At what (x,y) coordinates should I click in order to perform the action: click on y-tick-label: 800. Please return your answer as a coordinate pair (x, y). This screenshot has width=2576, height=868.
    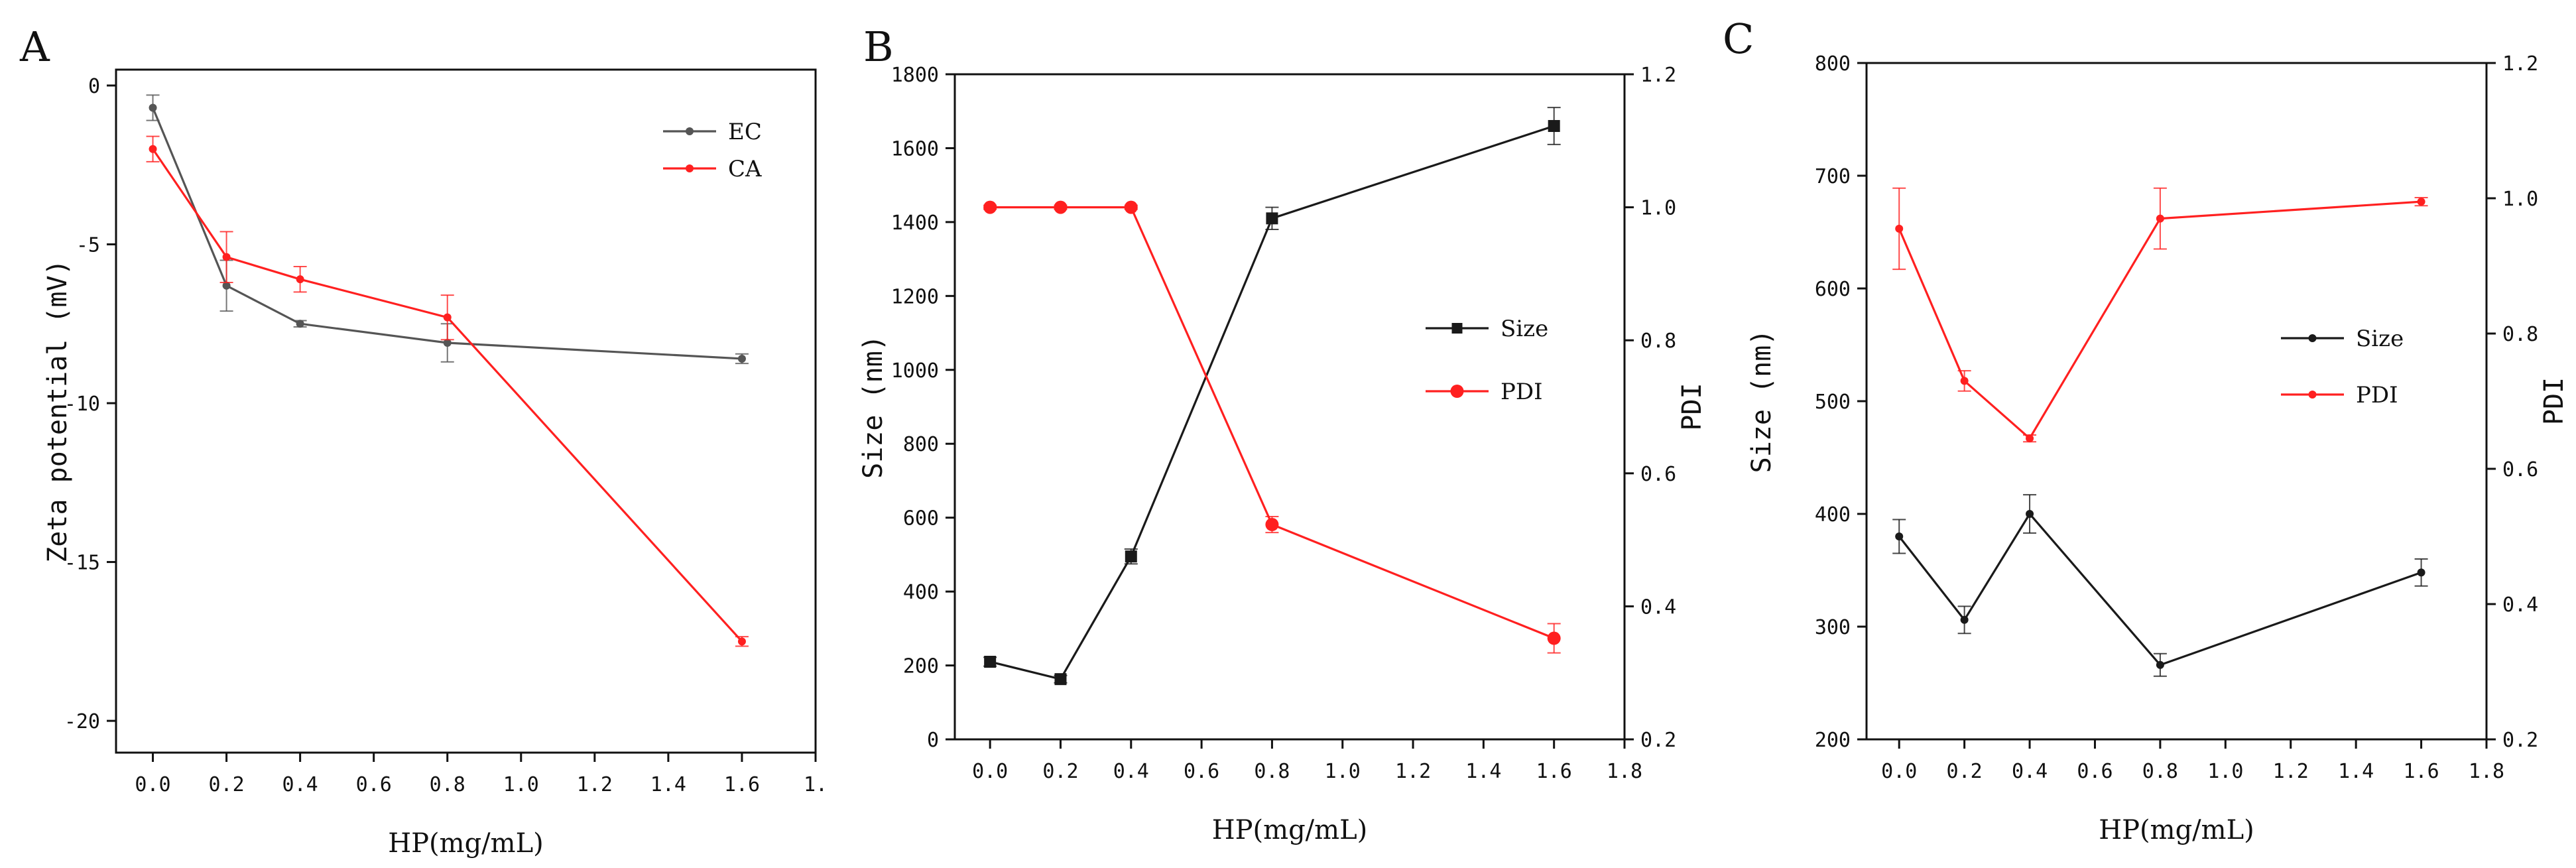
    Looking at the image, I should click on (921, 444).